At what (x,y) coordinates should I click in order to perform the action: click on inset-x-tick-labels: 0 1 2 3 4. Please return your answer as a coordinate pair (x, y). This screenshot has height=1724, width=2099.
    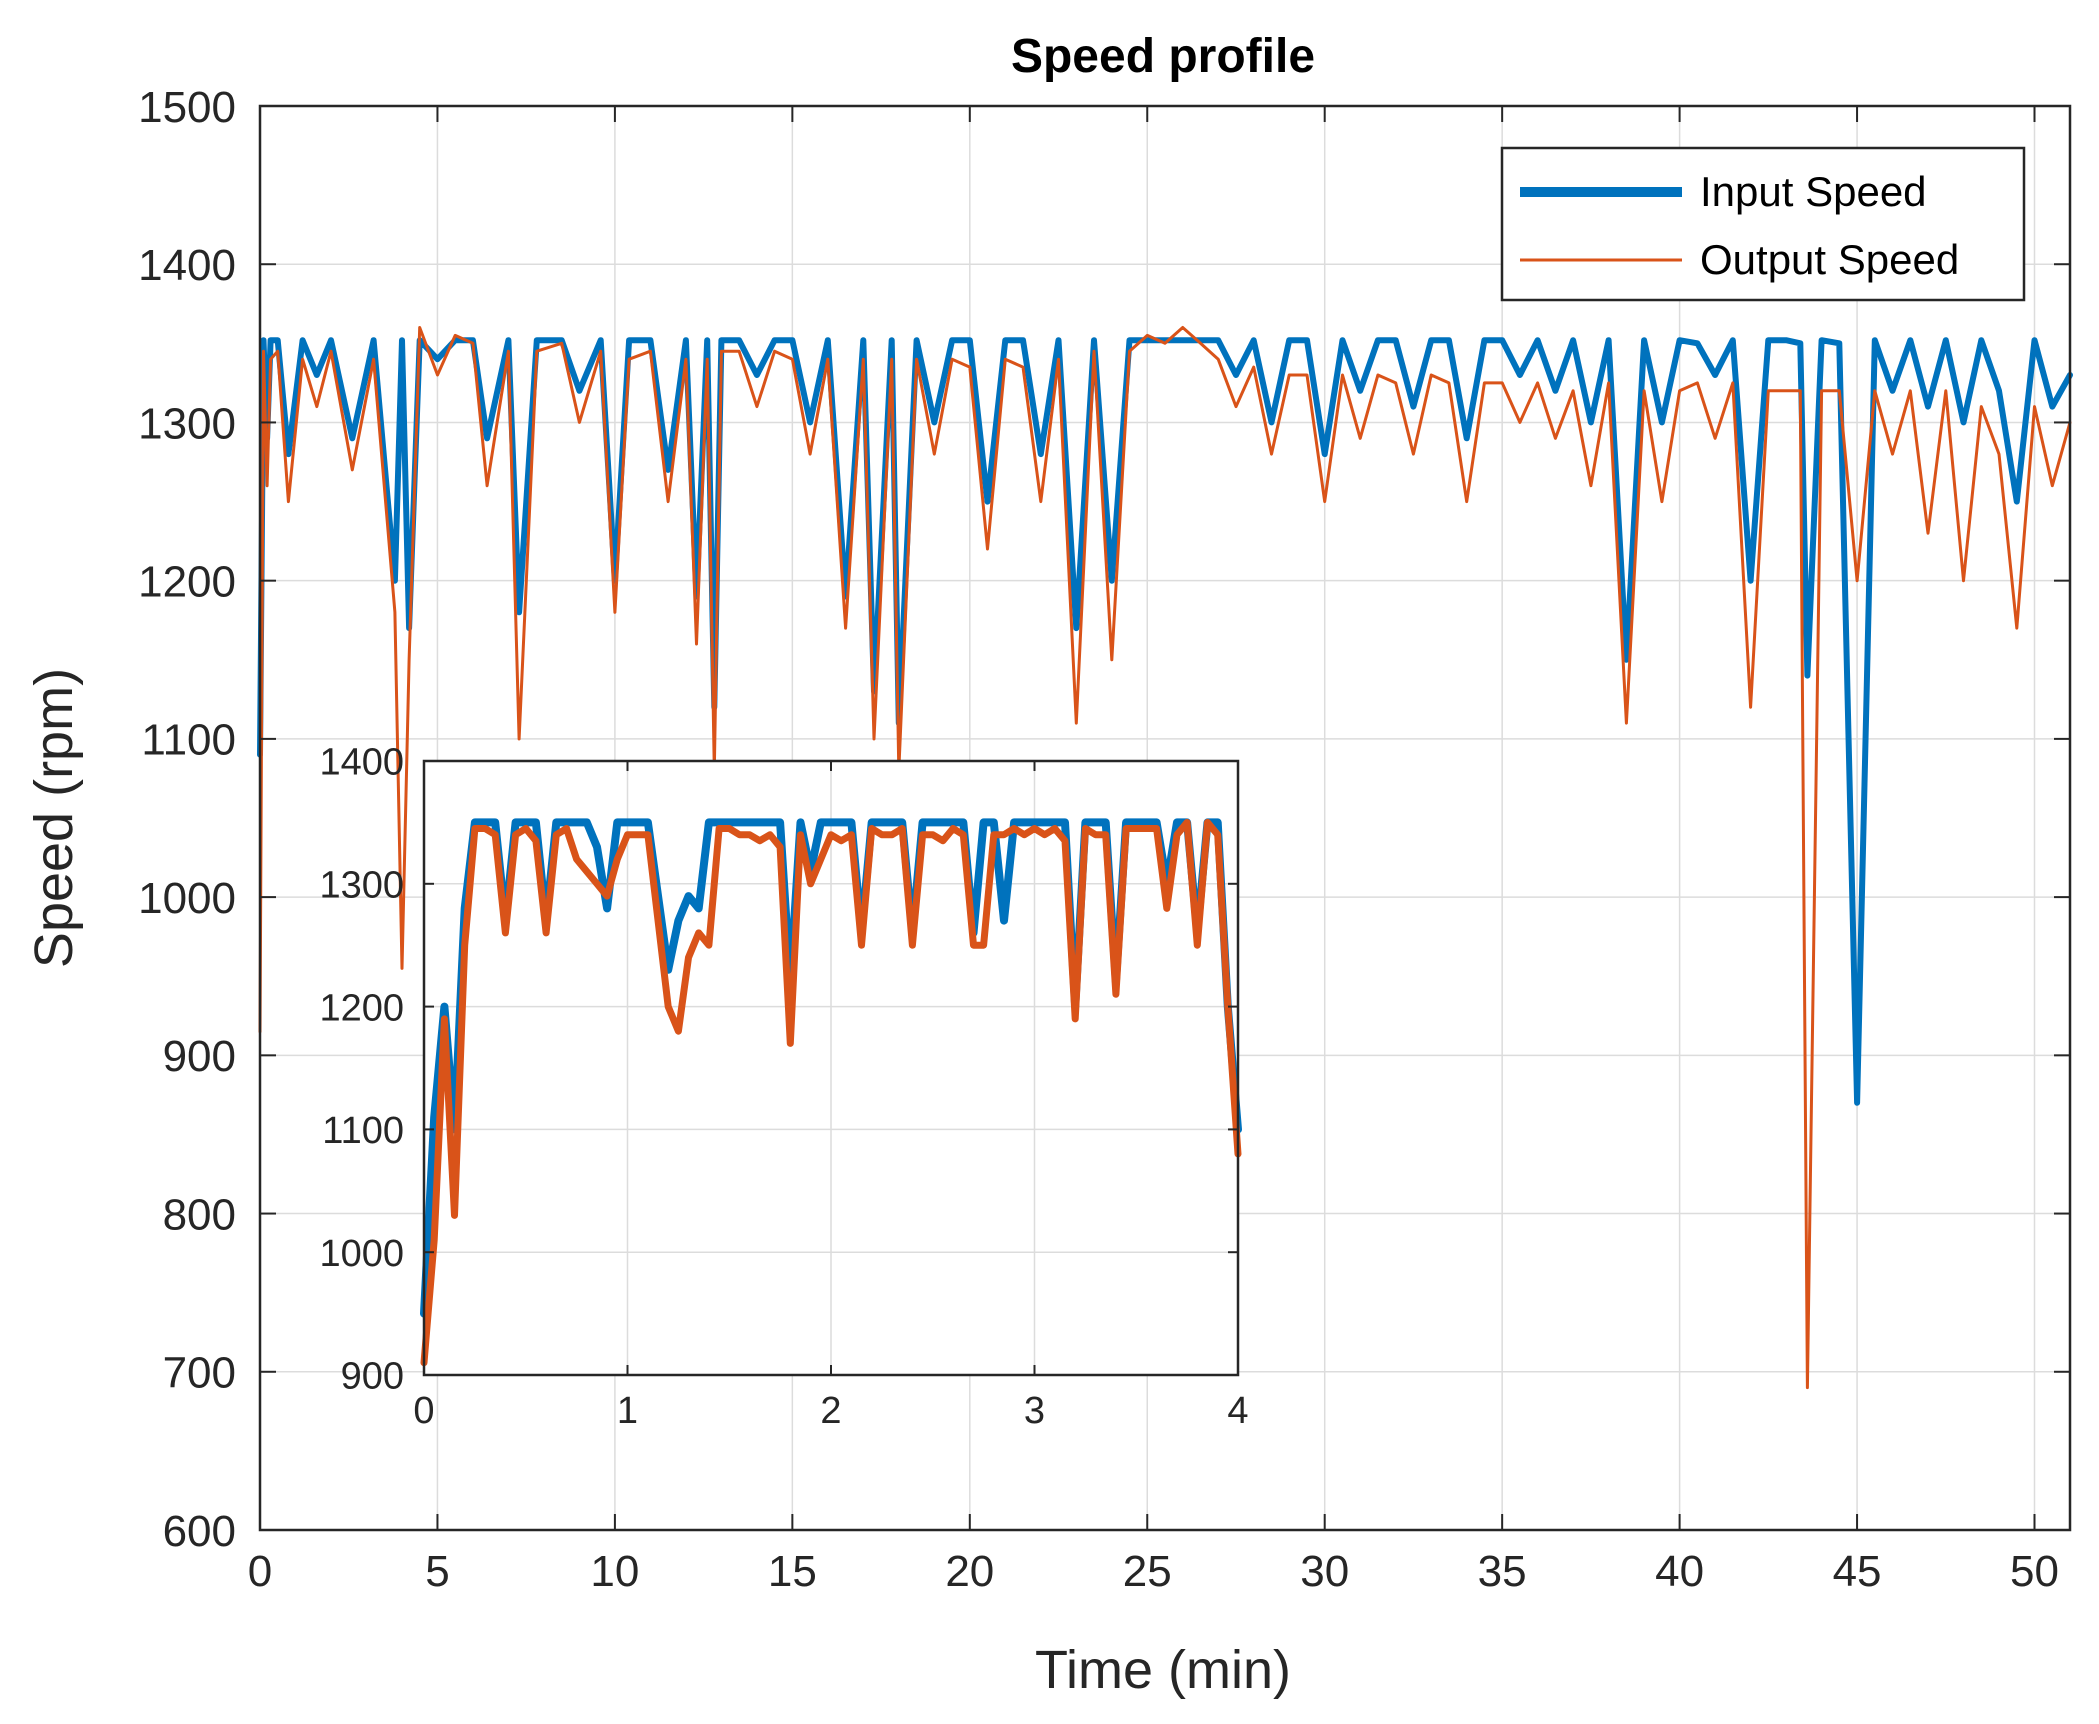
    Looking at the image, I should click on (830, 1411).